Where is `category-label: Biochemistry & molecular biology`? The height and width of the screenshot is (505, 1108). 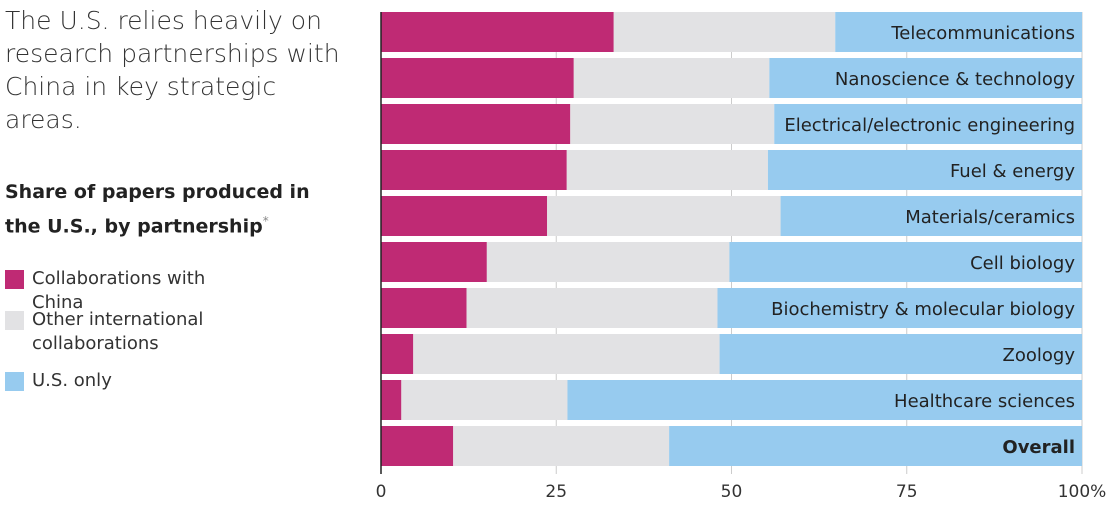 category-label: Biochemistry & molecular biology is located at coordinates (923, 309).